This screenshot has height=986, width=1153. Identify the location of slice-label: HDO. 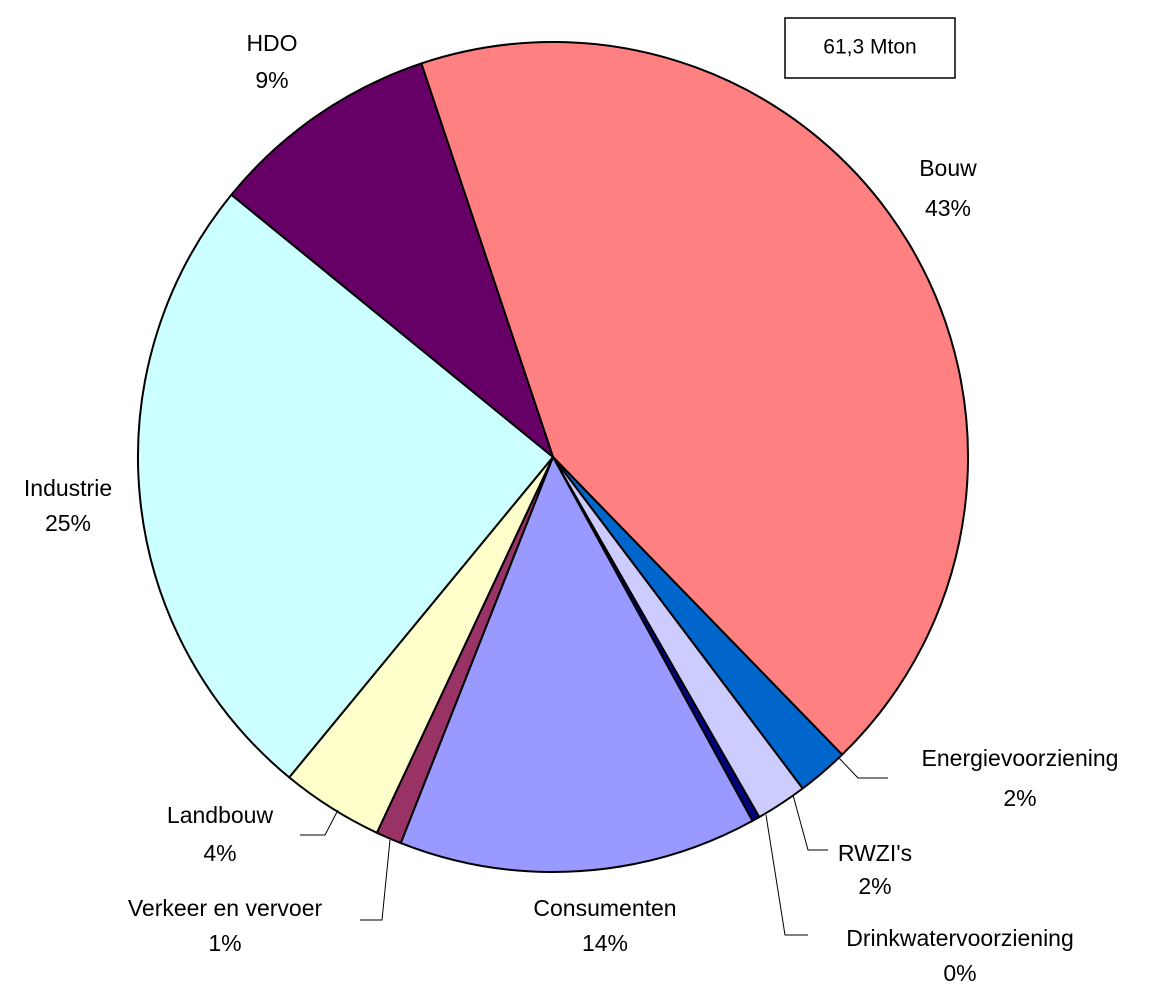
(271, 43).